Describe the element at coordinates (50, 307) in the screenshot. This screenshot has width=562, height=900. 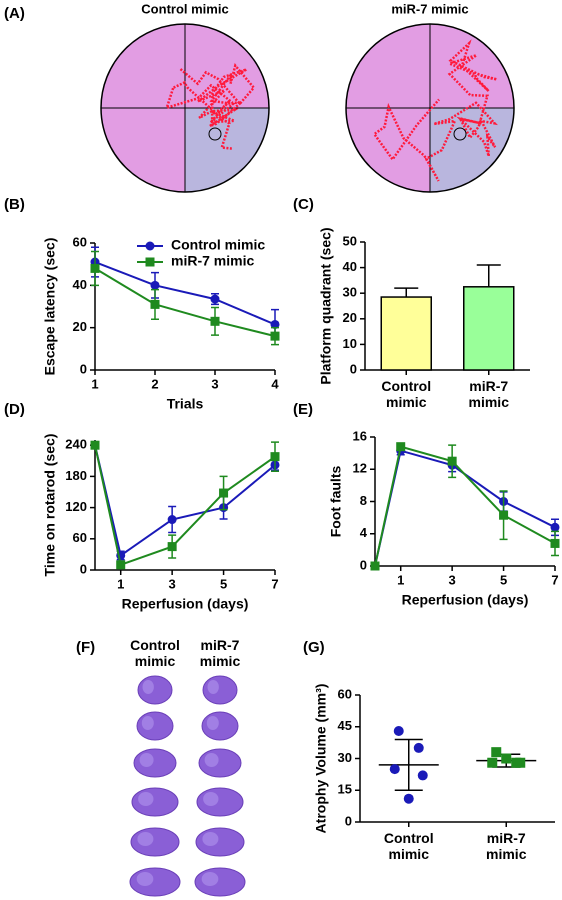
I see `y-axis-label: Escape latency (sec)` at that location.